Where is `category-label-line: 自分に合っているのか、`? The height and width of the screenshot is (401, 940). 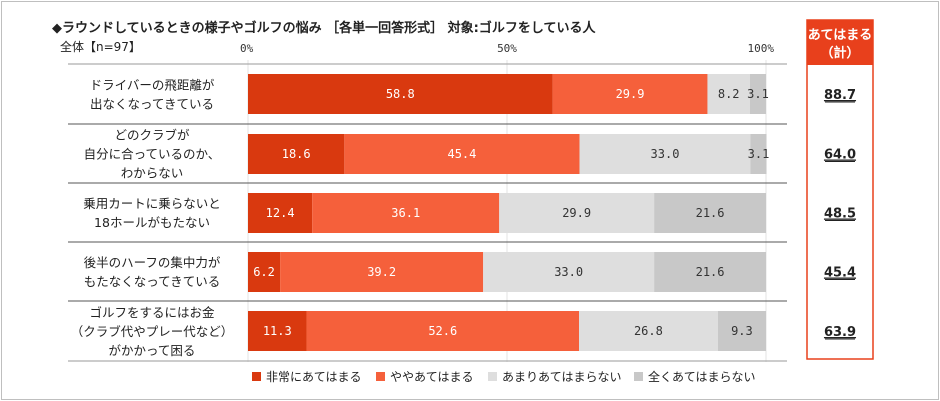 category-label-line: 自分に合っているのか、 is located at coordinates (152, 154).